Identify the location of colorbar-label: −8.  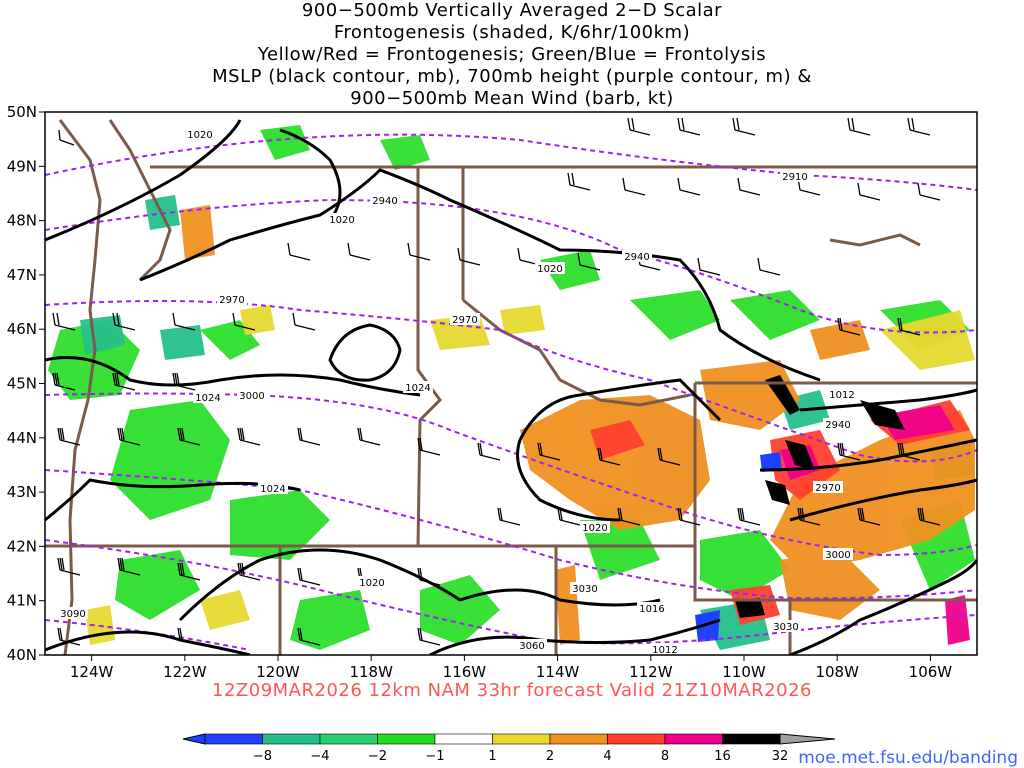
(262, 756).